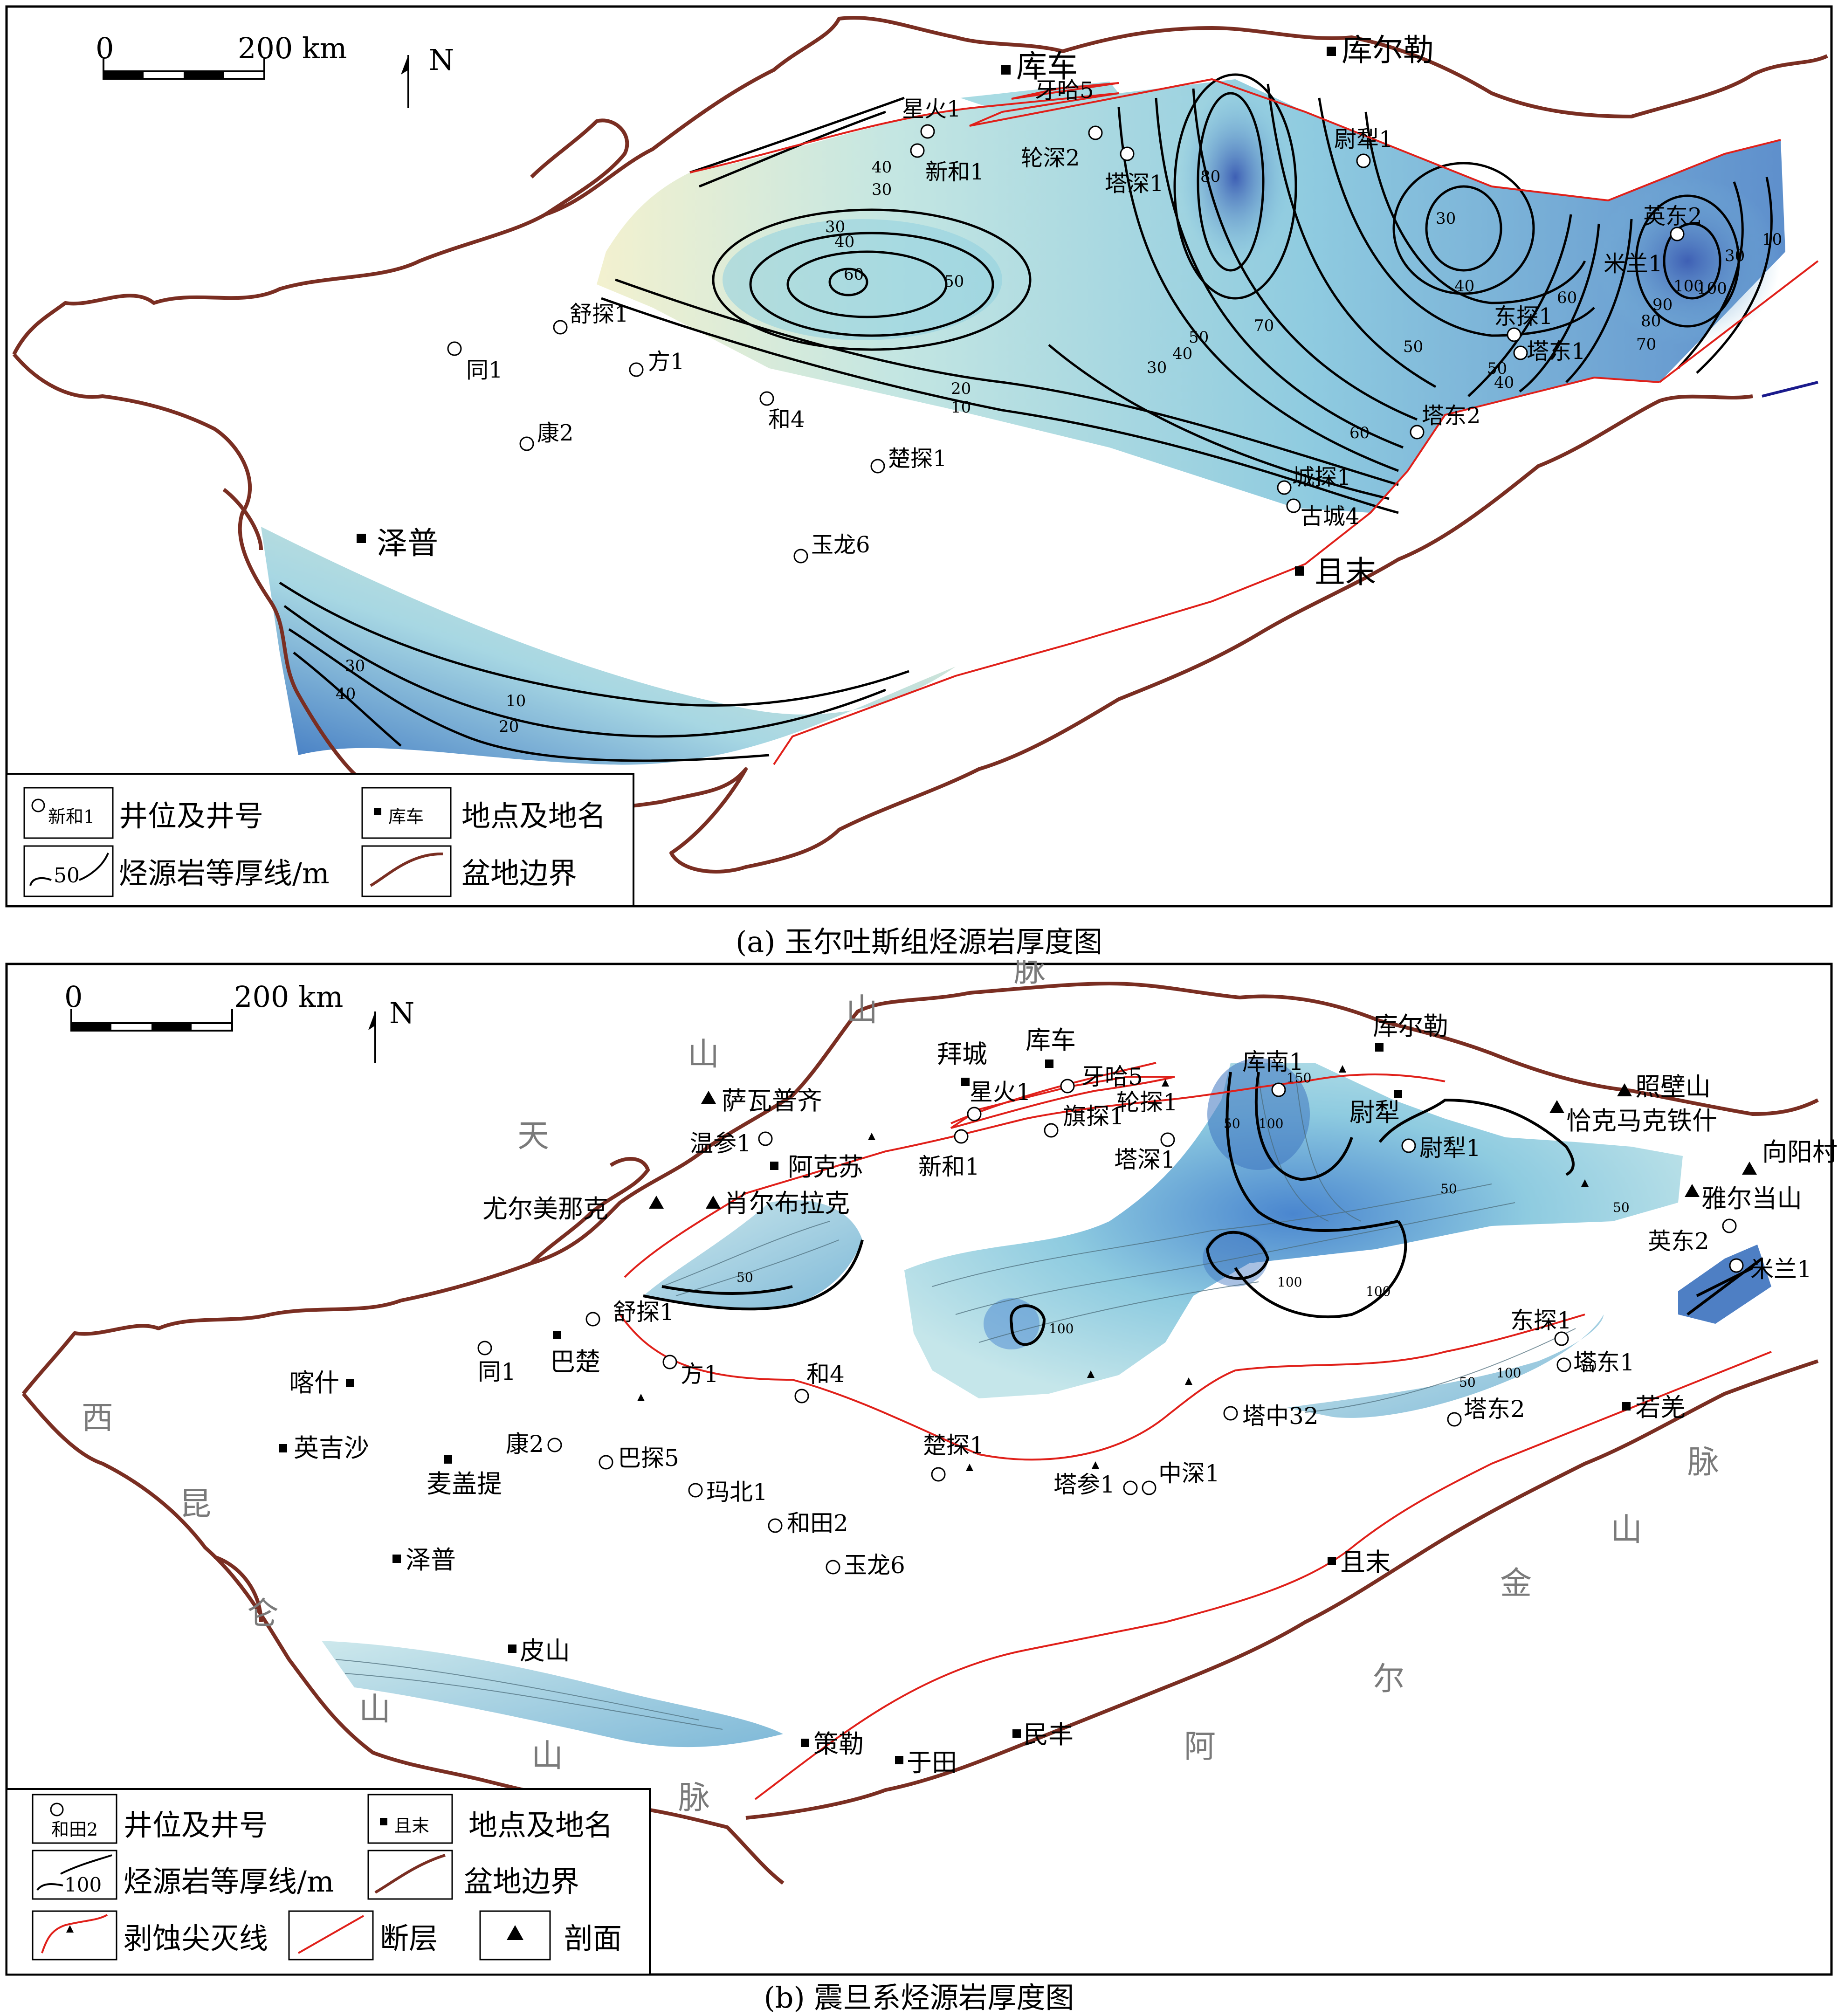 The image size is (1838, 2016). Describe the element at coordinates (1672, 216) in the screenshot. I see `well-a-6: 英东2` at that location.